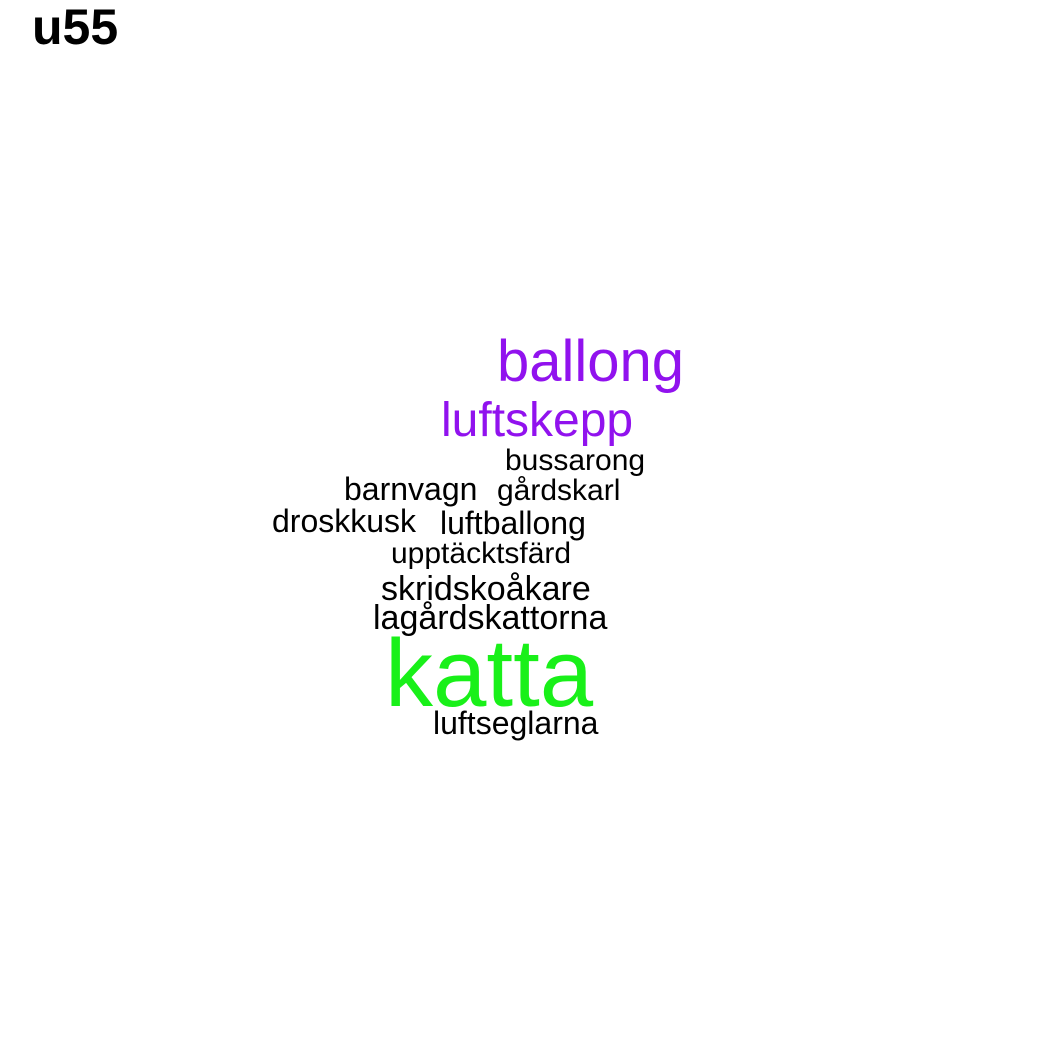 The height and width of the screenshot is (1050, 1050). What do you see at coordinates (575, 460) in the screenshot?
I see `word-bussarong: bussarong` at bounding box center [575, 460].